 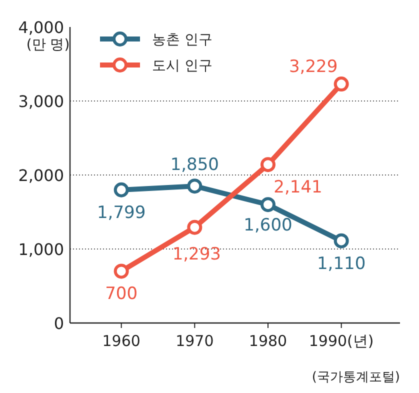 What do you see at coordinates (356, 377) in the screenshot?
I see `text: (국가통계포털)` at bounding box center [356, 377].